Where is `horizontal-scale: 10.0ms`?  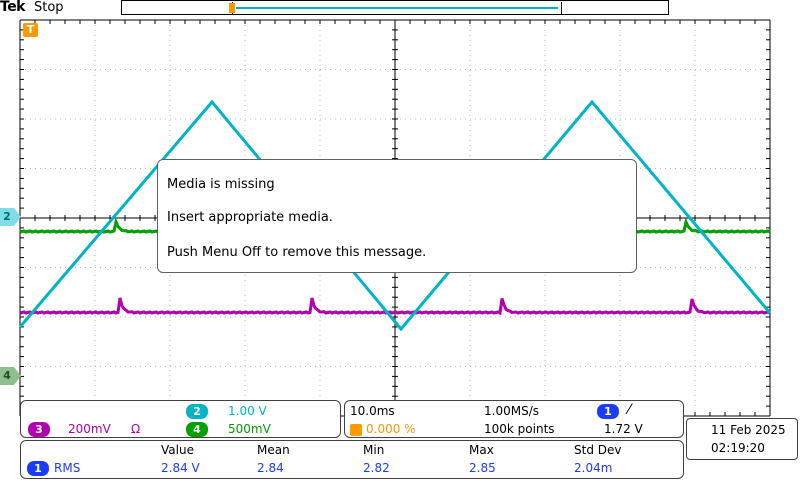
horizontal-scale: 10.0ms is located at coordinates (372, 411).